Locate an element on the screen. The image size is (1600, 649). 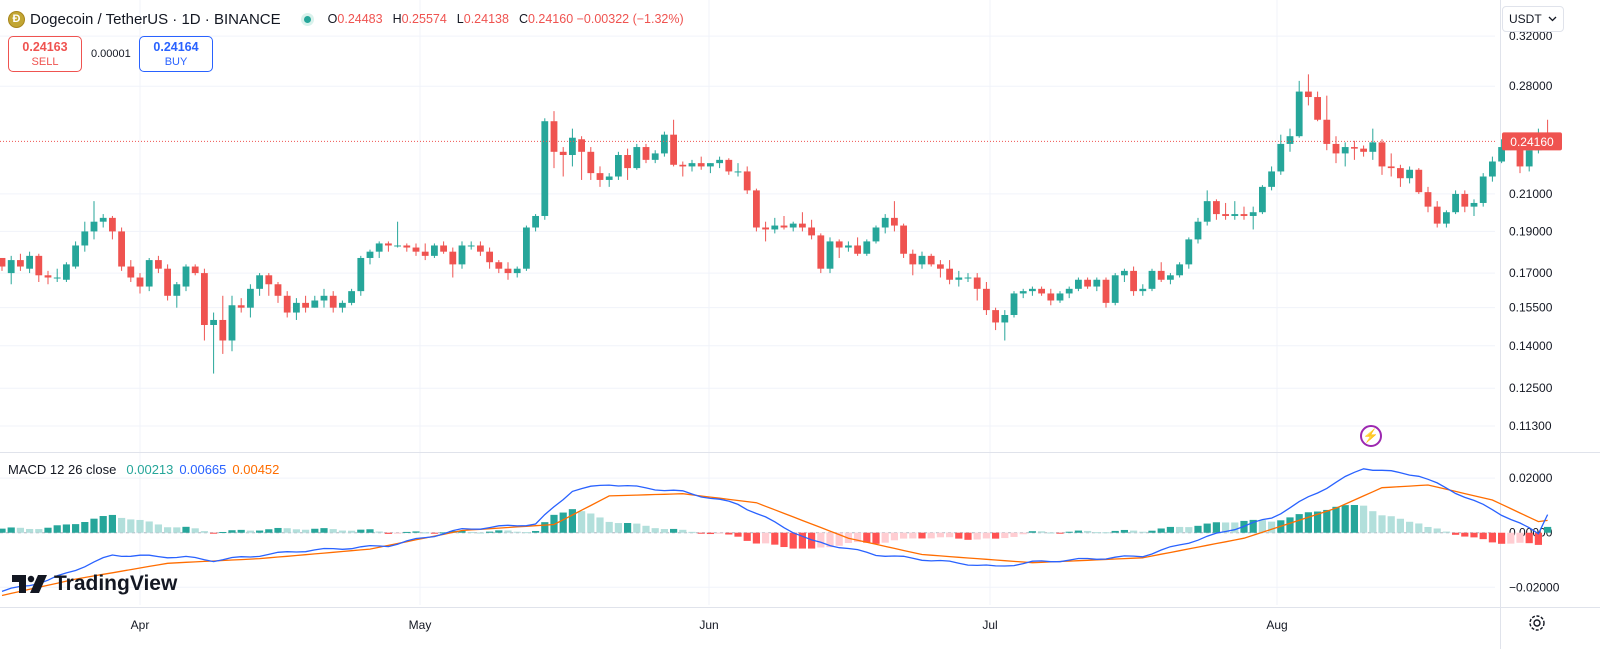
macd-legend-label: MACD 12 26 close is located at coordinates (62, 469).